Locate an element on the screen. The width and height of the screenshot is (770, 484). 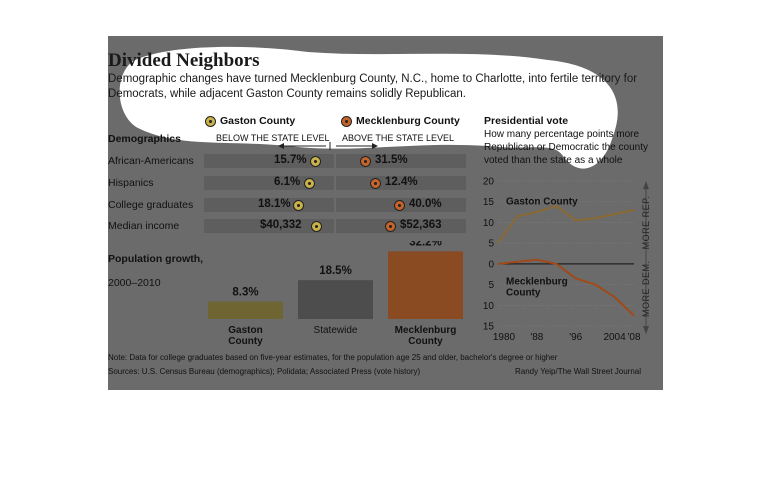
direction-arrows-icon is located at coordinates (328, 146).